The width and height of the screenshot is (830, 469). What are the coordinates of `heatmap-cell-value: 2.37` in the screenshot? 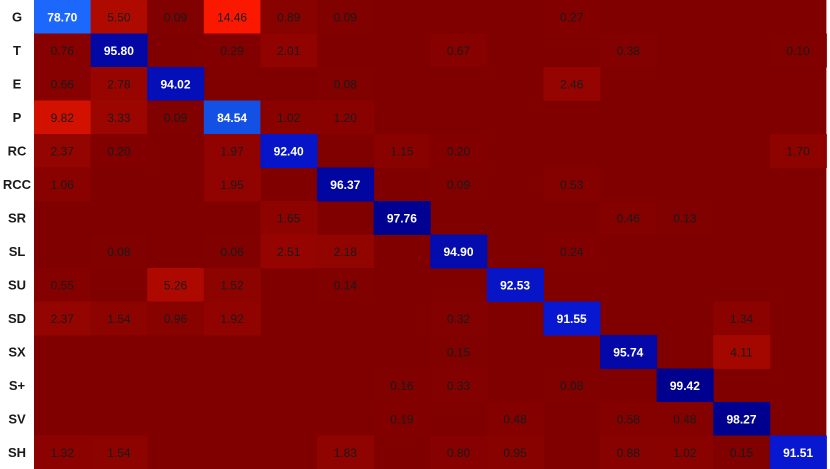 It's located at (63, 151).